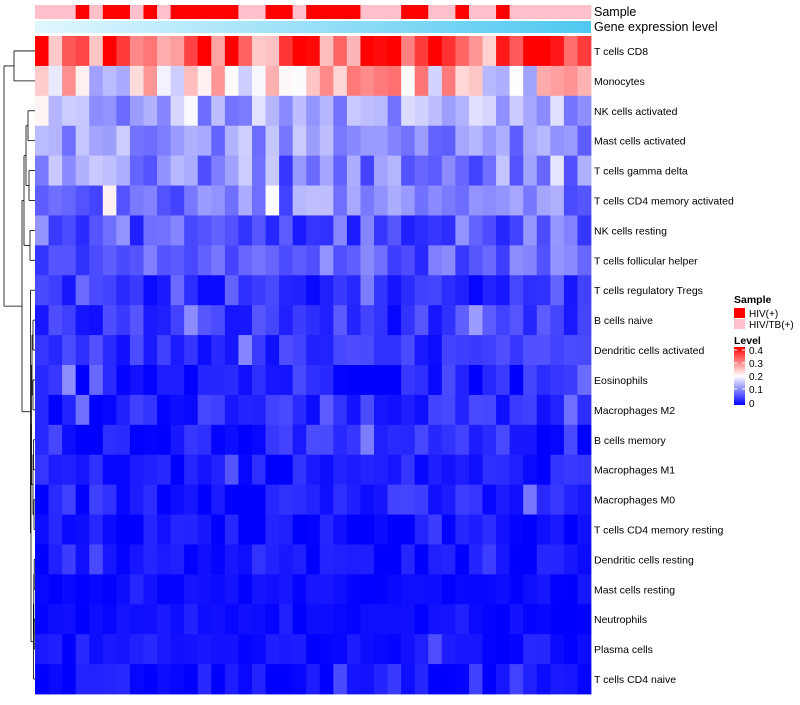 The width and height of the screenshot is (800, 705). I want to click on row-label: Mast cells resting, so click(634, 590).